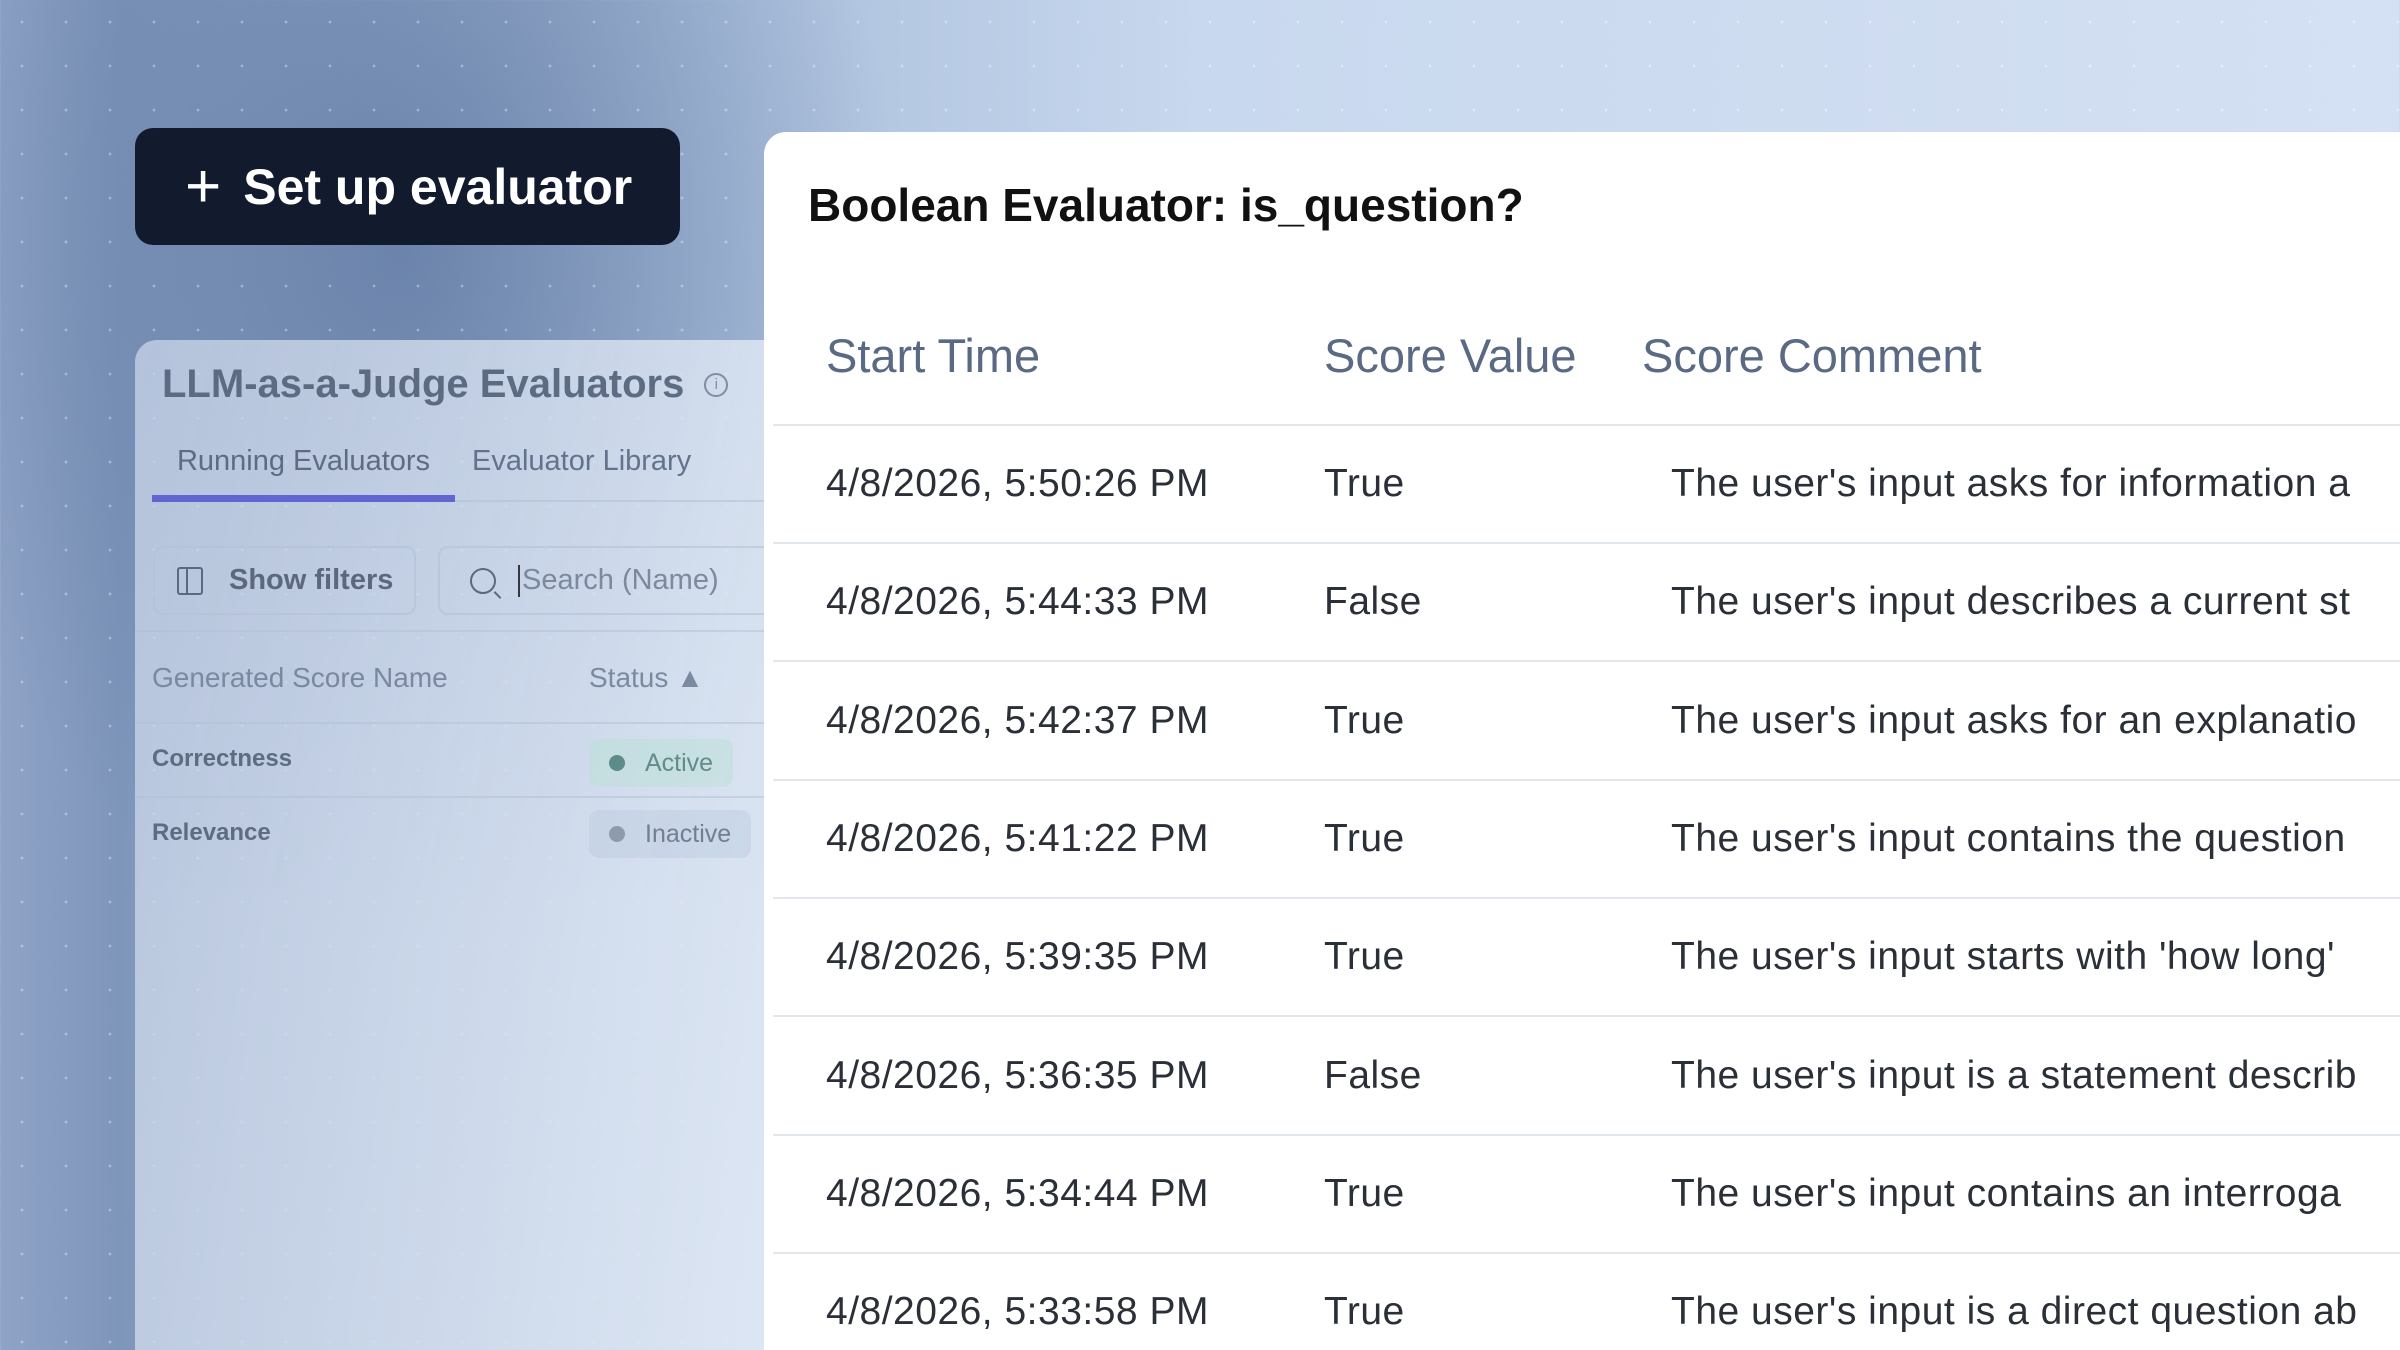  What do you see at coordinates (2014, 720) in the screenshot?
I see `score-comment-cell: The user's input asks for an explanatio` at bounding box center [2014, 720].